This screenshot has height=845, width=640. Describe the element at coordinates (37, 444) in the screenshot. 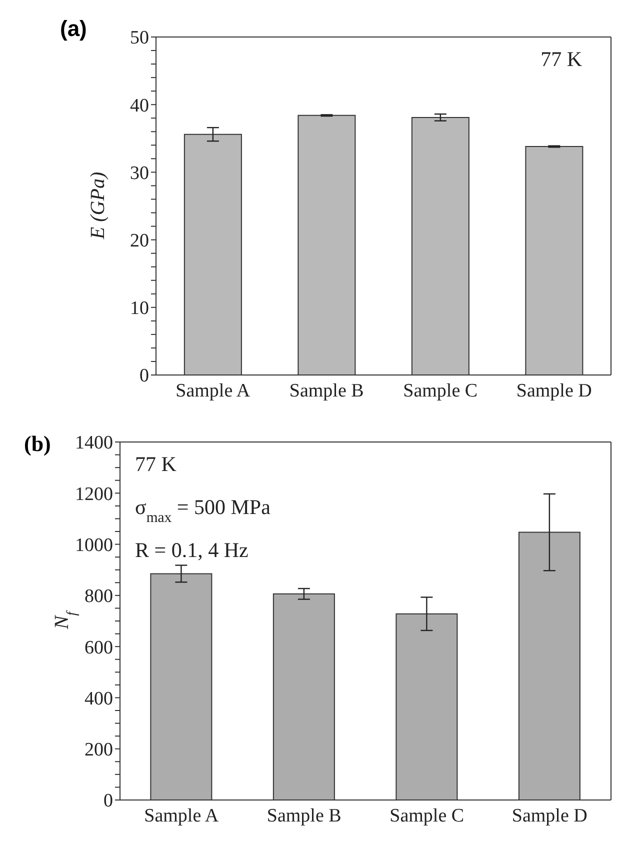

I see `chart-title: (b)` at that location.